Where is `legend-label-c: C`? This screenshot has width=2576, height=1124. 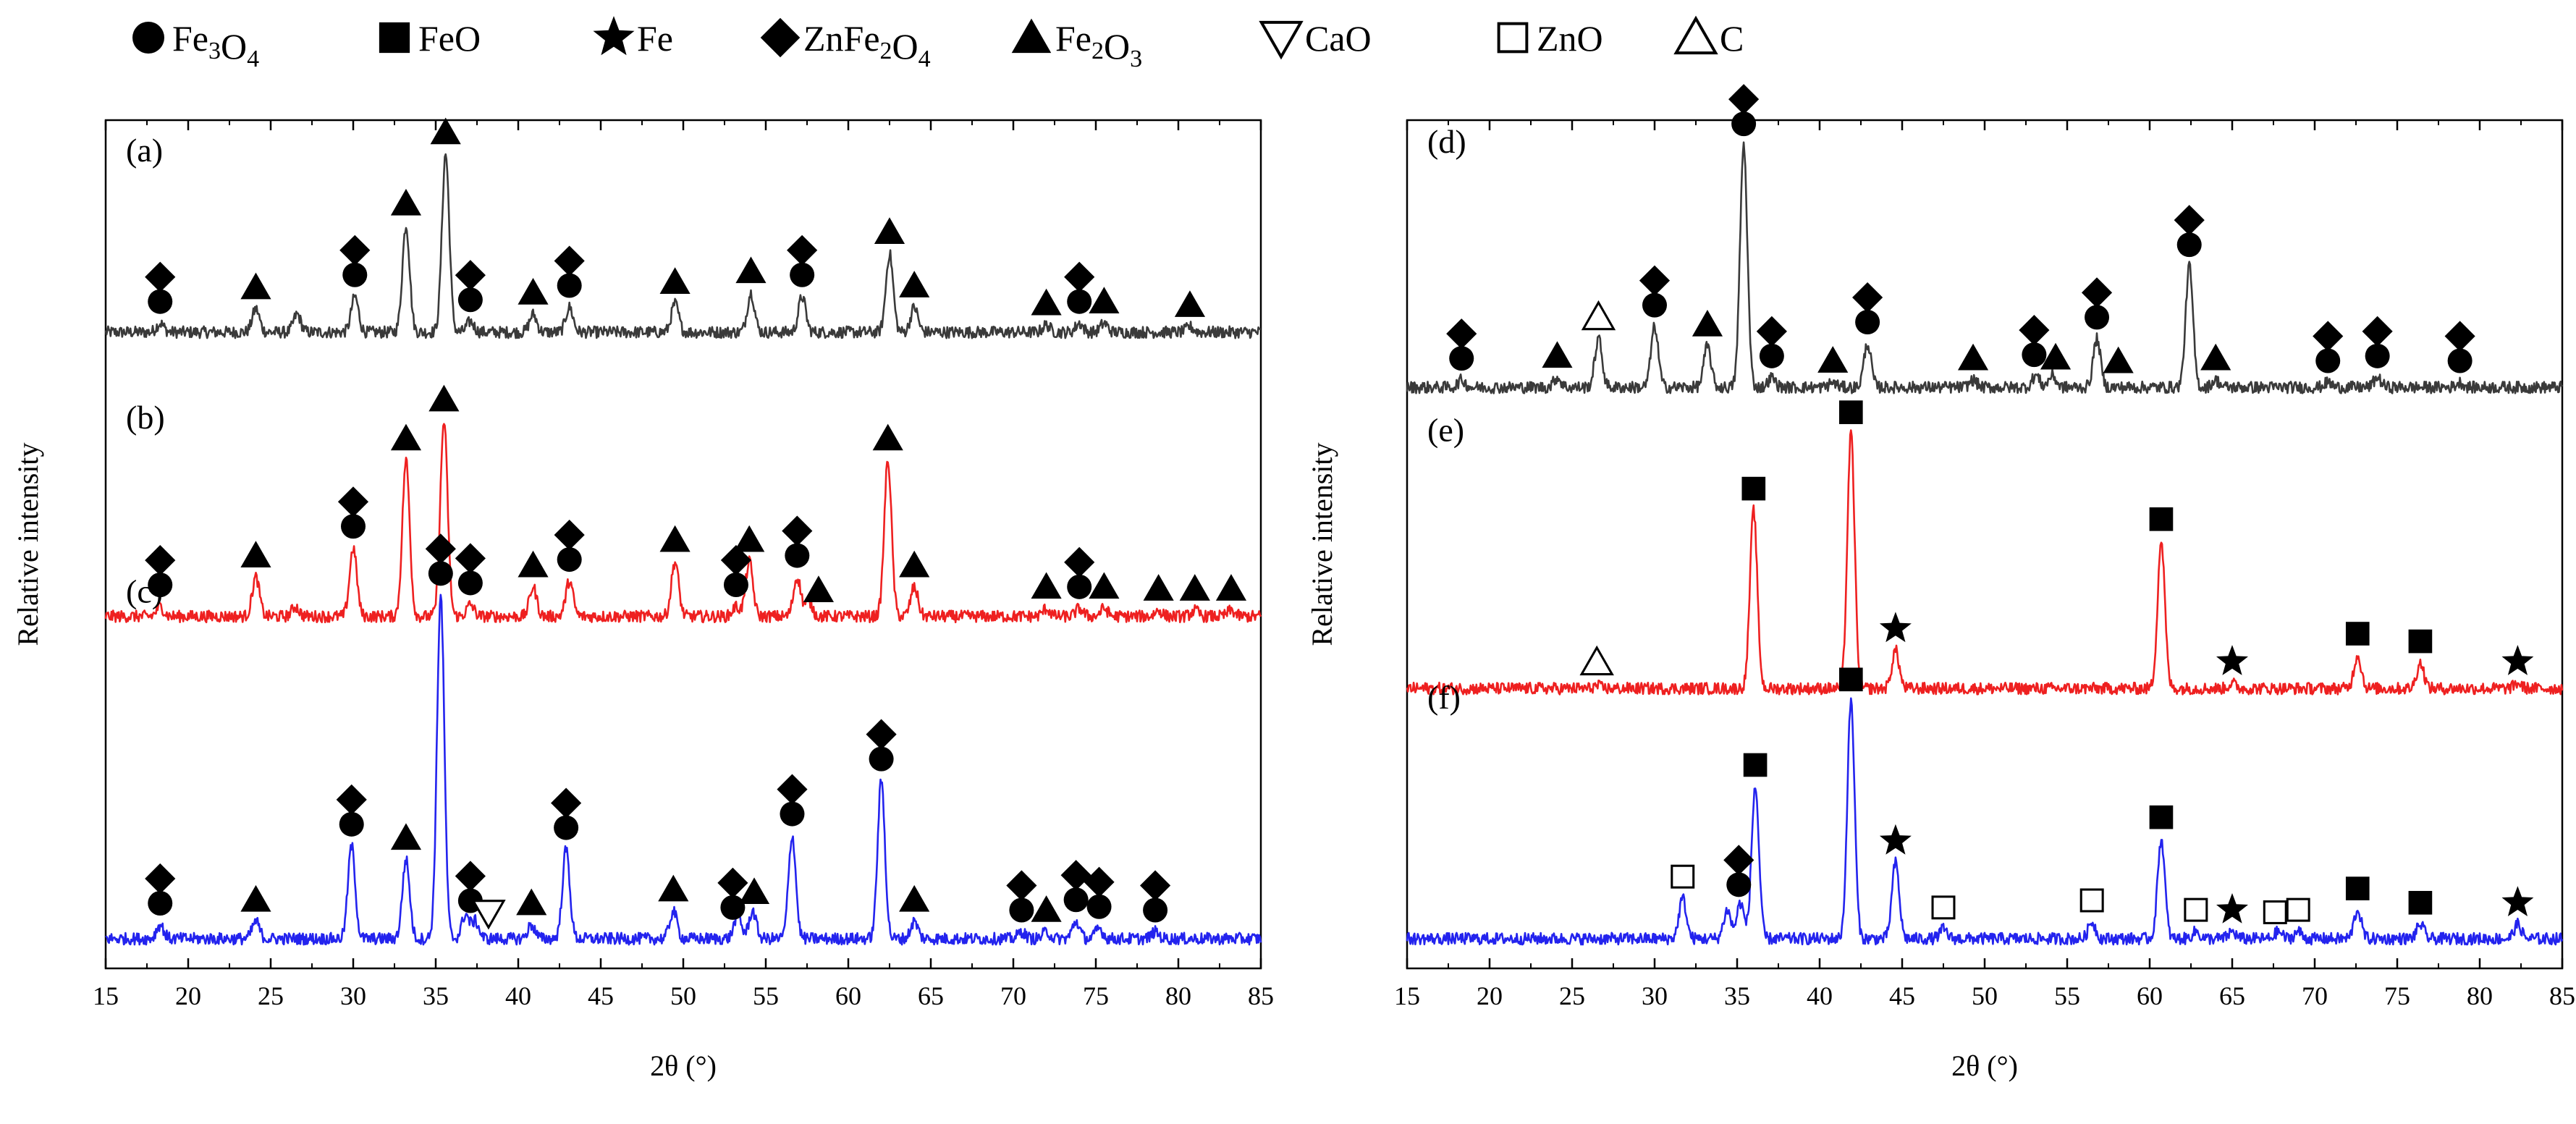
legend-label-c: C is located at coordinates (1732, 38).